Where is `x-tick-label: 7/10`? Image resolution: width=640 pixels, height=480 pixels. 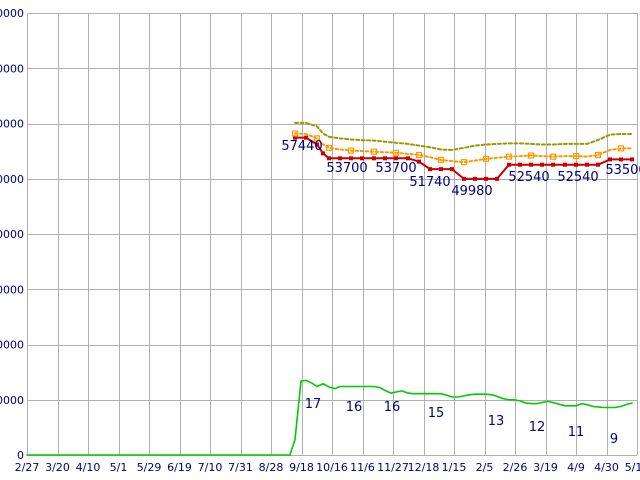
x-tick-label: 7/10 is located at coordinates (210, 467).